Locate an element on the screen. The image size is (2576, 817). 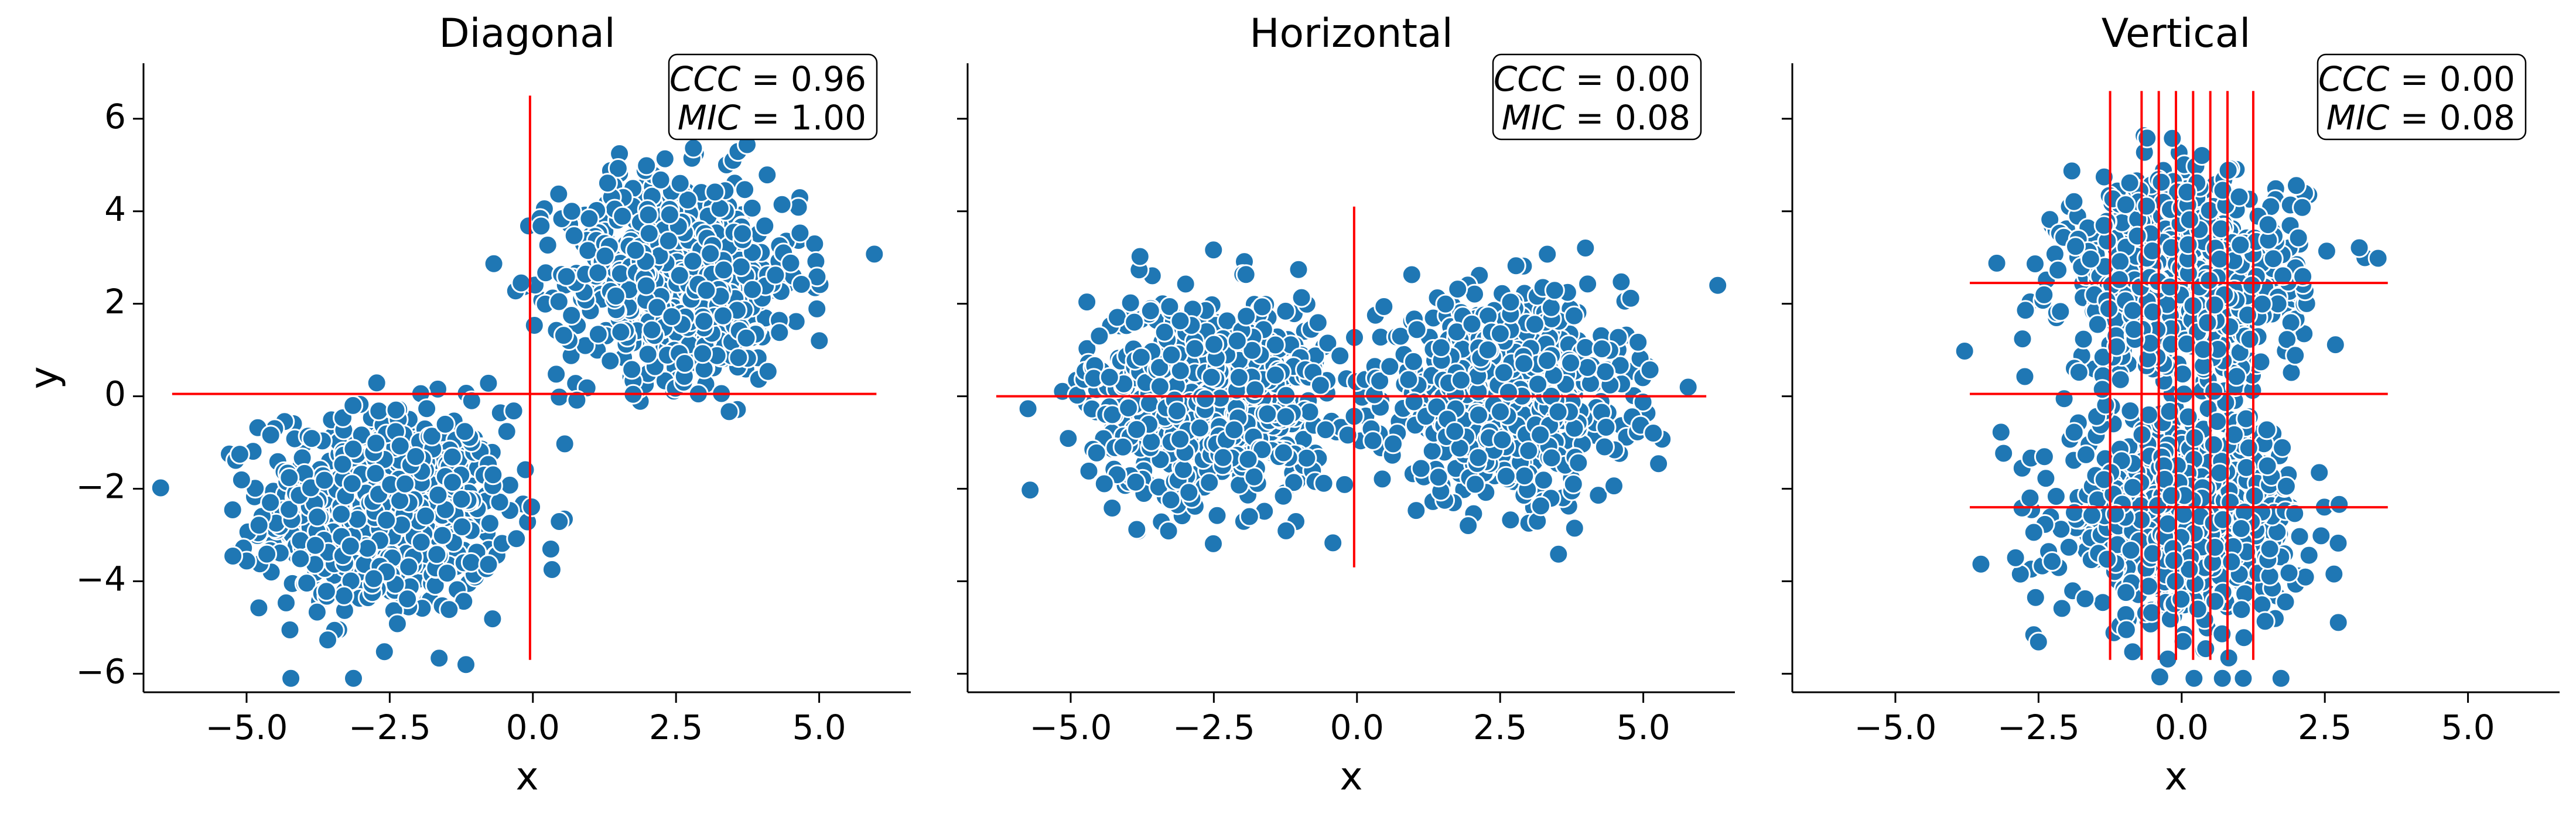
stat-mic: MIC = 0.08 is located at coordinates (2420, 118).